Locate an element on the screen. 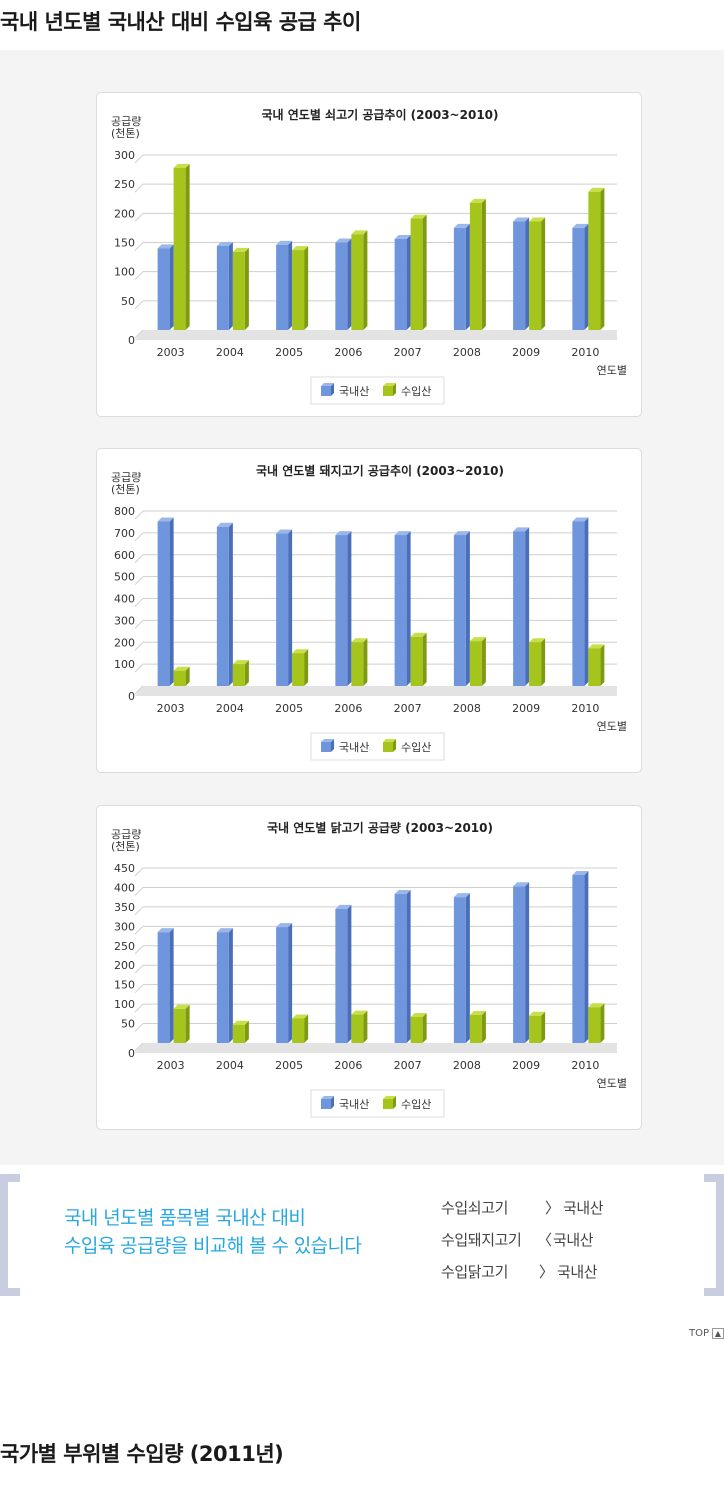 The image size is (724, 1487). x-tick-label: 2007 is located at coordinates (408, 1065).